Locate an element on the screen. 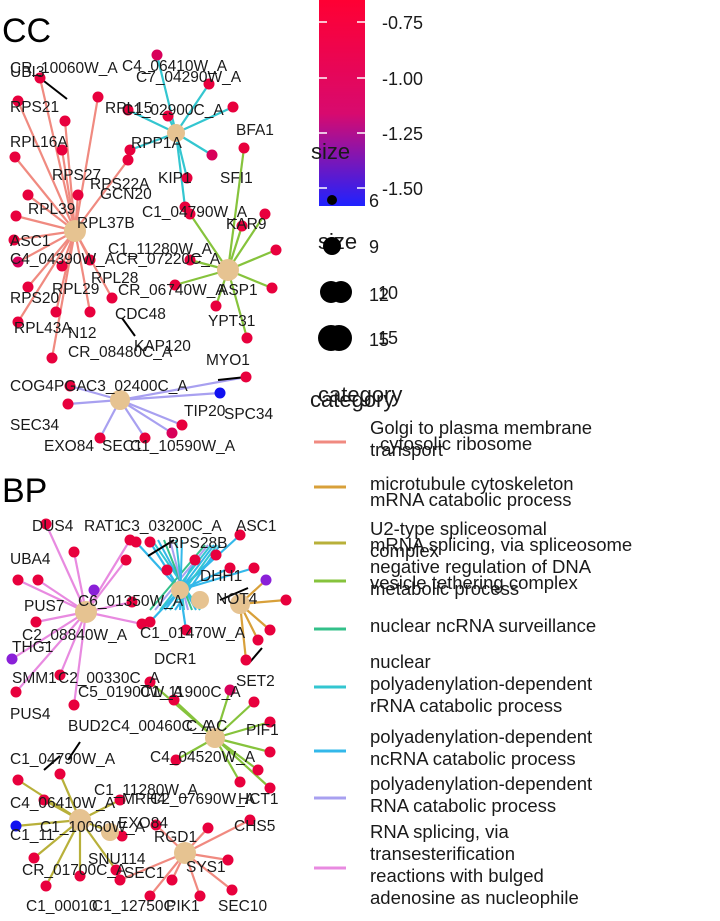 The width and height of the screenshot is (720, 921). category-legend-label: negative regulation of DNA is located at coordinates (481, 566).